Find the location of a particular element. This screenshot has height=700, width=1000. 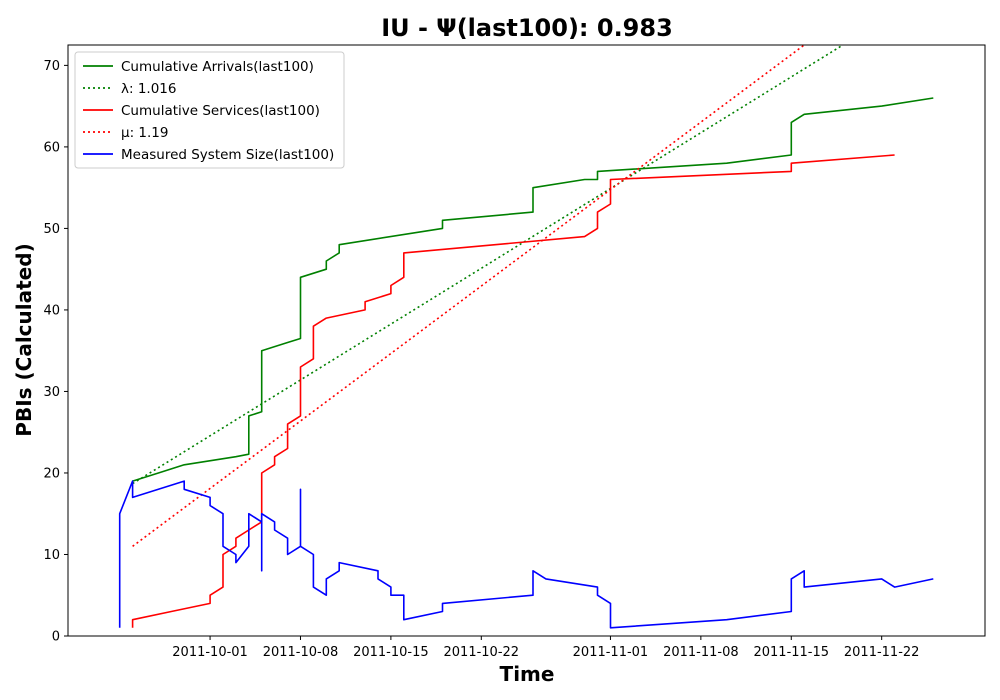

x-tick-label: 2011-11-01 is located at coordinates (611, 652).